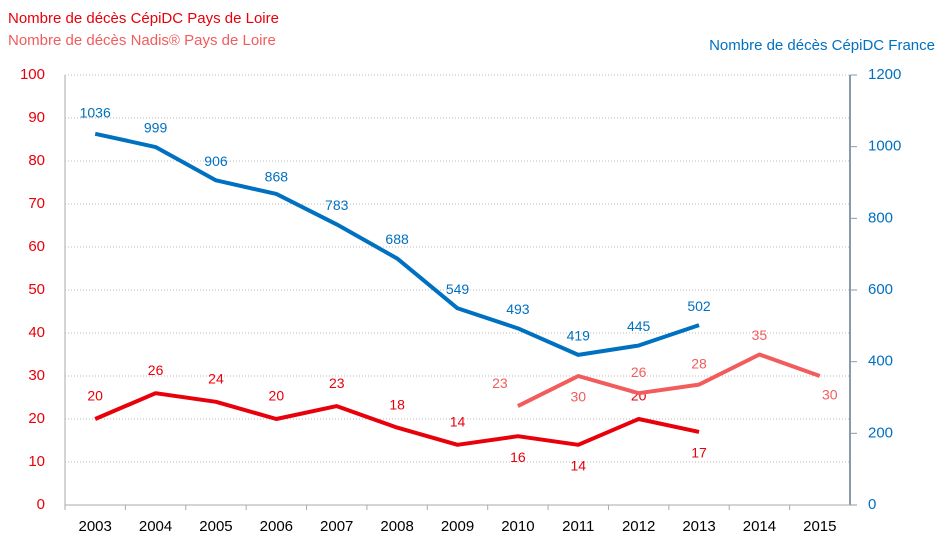 The image size is (939, 541). What do you see at coordinates (36, 461) in the screenshot?
I see `y-tick-label: 10` at bounding box center [36, 461].